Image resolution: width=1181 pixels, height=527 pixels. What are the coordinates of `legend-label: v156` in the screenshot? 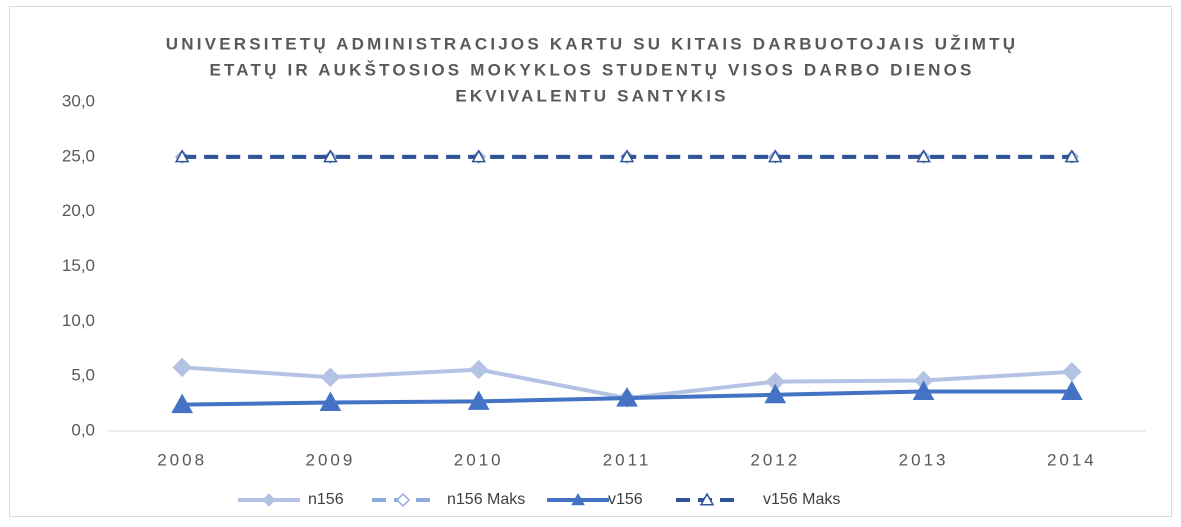 It's located at (625, 499).